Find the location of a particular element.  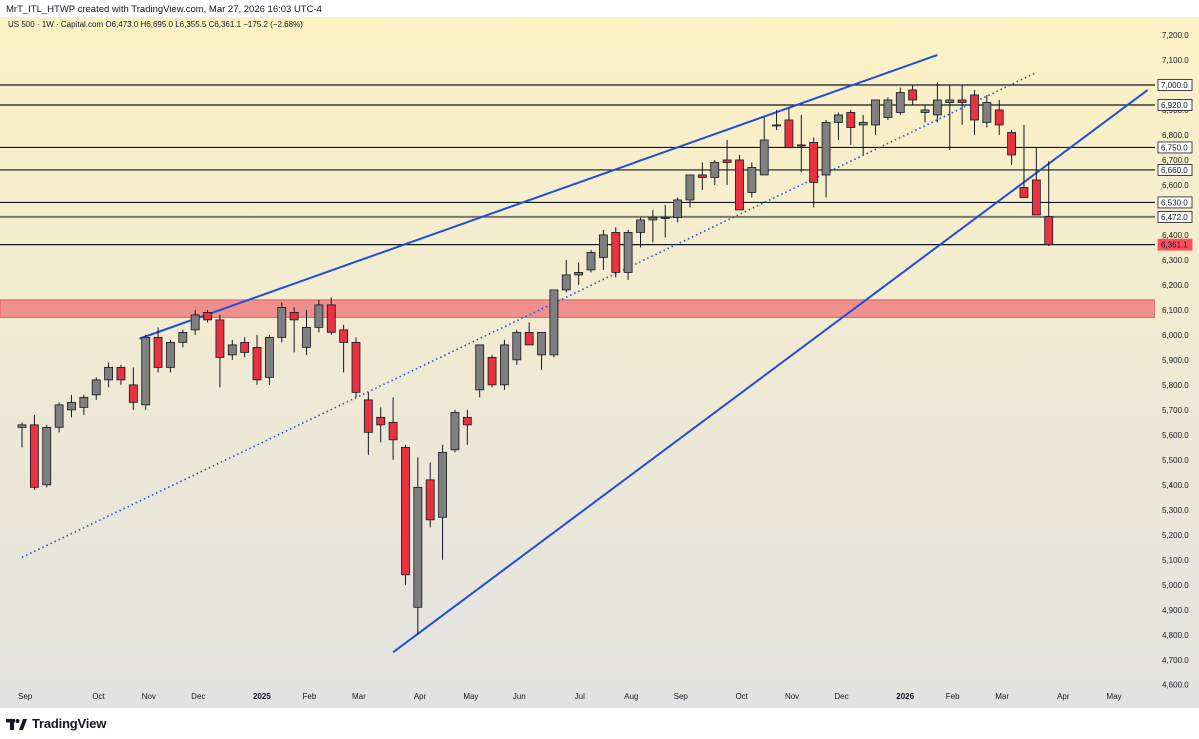

tradingview-logo: TradingView is located at coordinates (56, 723).